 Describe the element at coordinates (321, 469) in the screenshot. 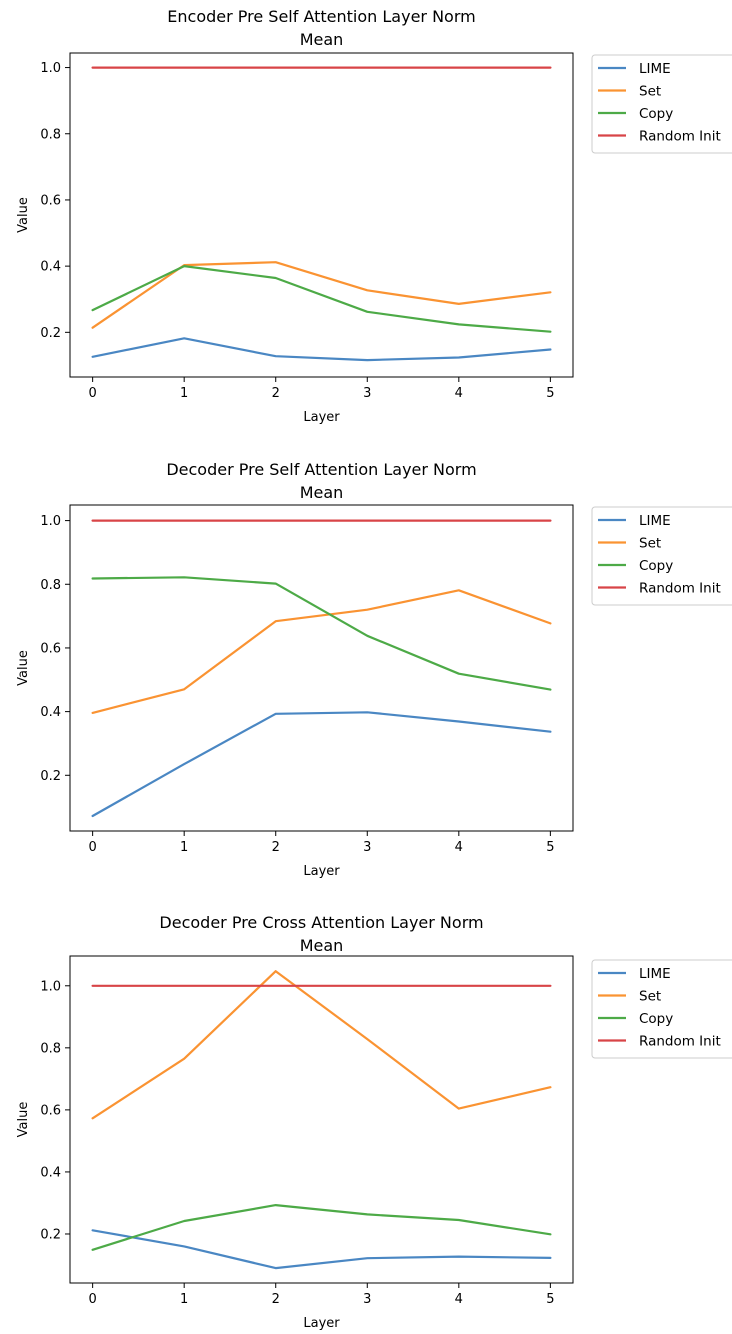

I see `chart-title-line-1: Decoder Pre Self Attention Layer Norm` at that location.